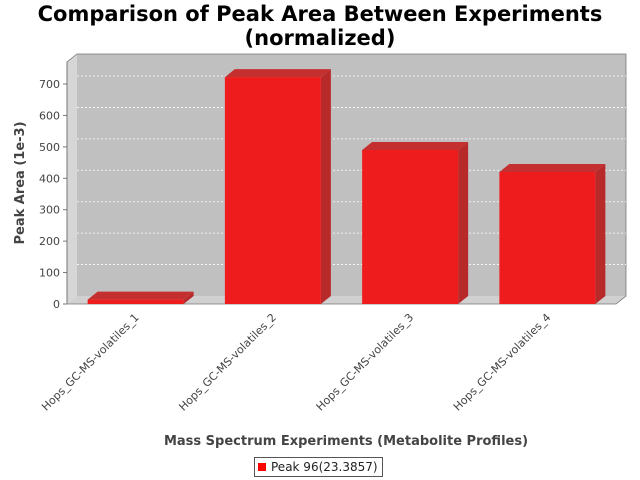  I want to click on y-tick-label: 100, so click(49, 273).